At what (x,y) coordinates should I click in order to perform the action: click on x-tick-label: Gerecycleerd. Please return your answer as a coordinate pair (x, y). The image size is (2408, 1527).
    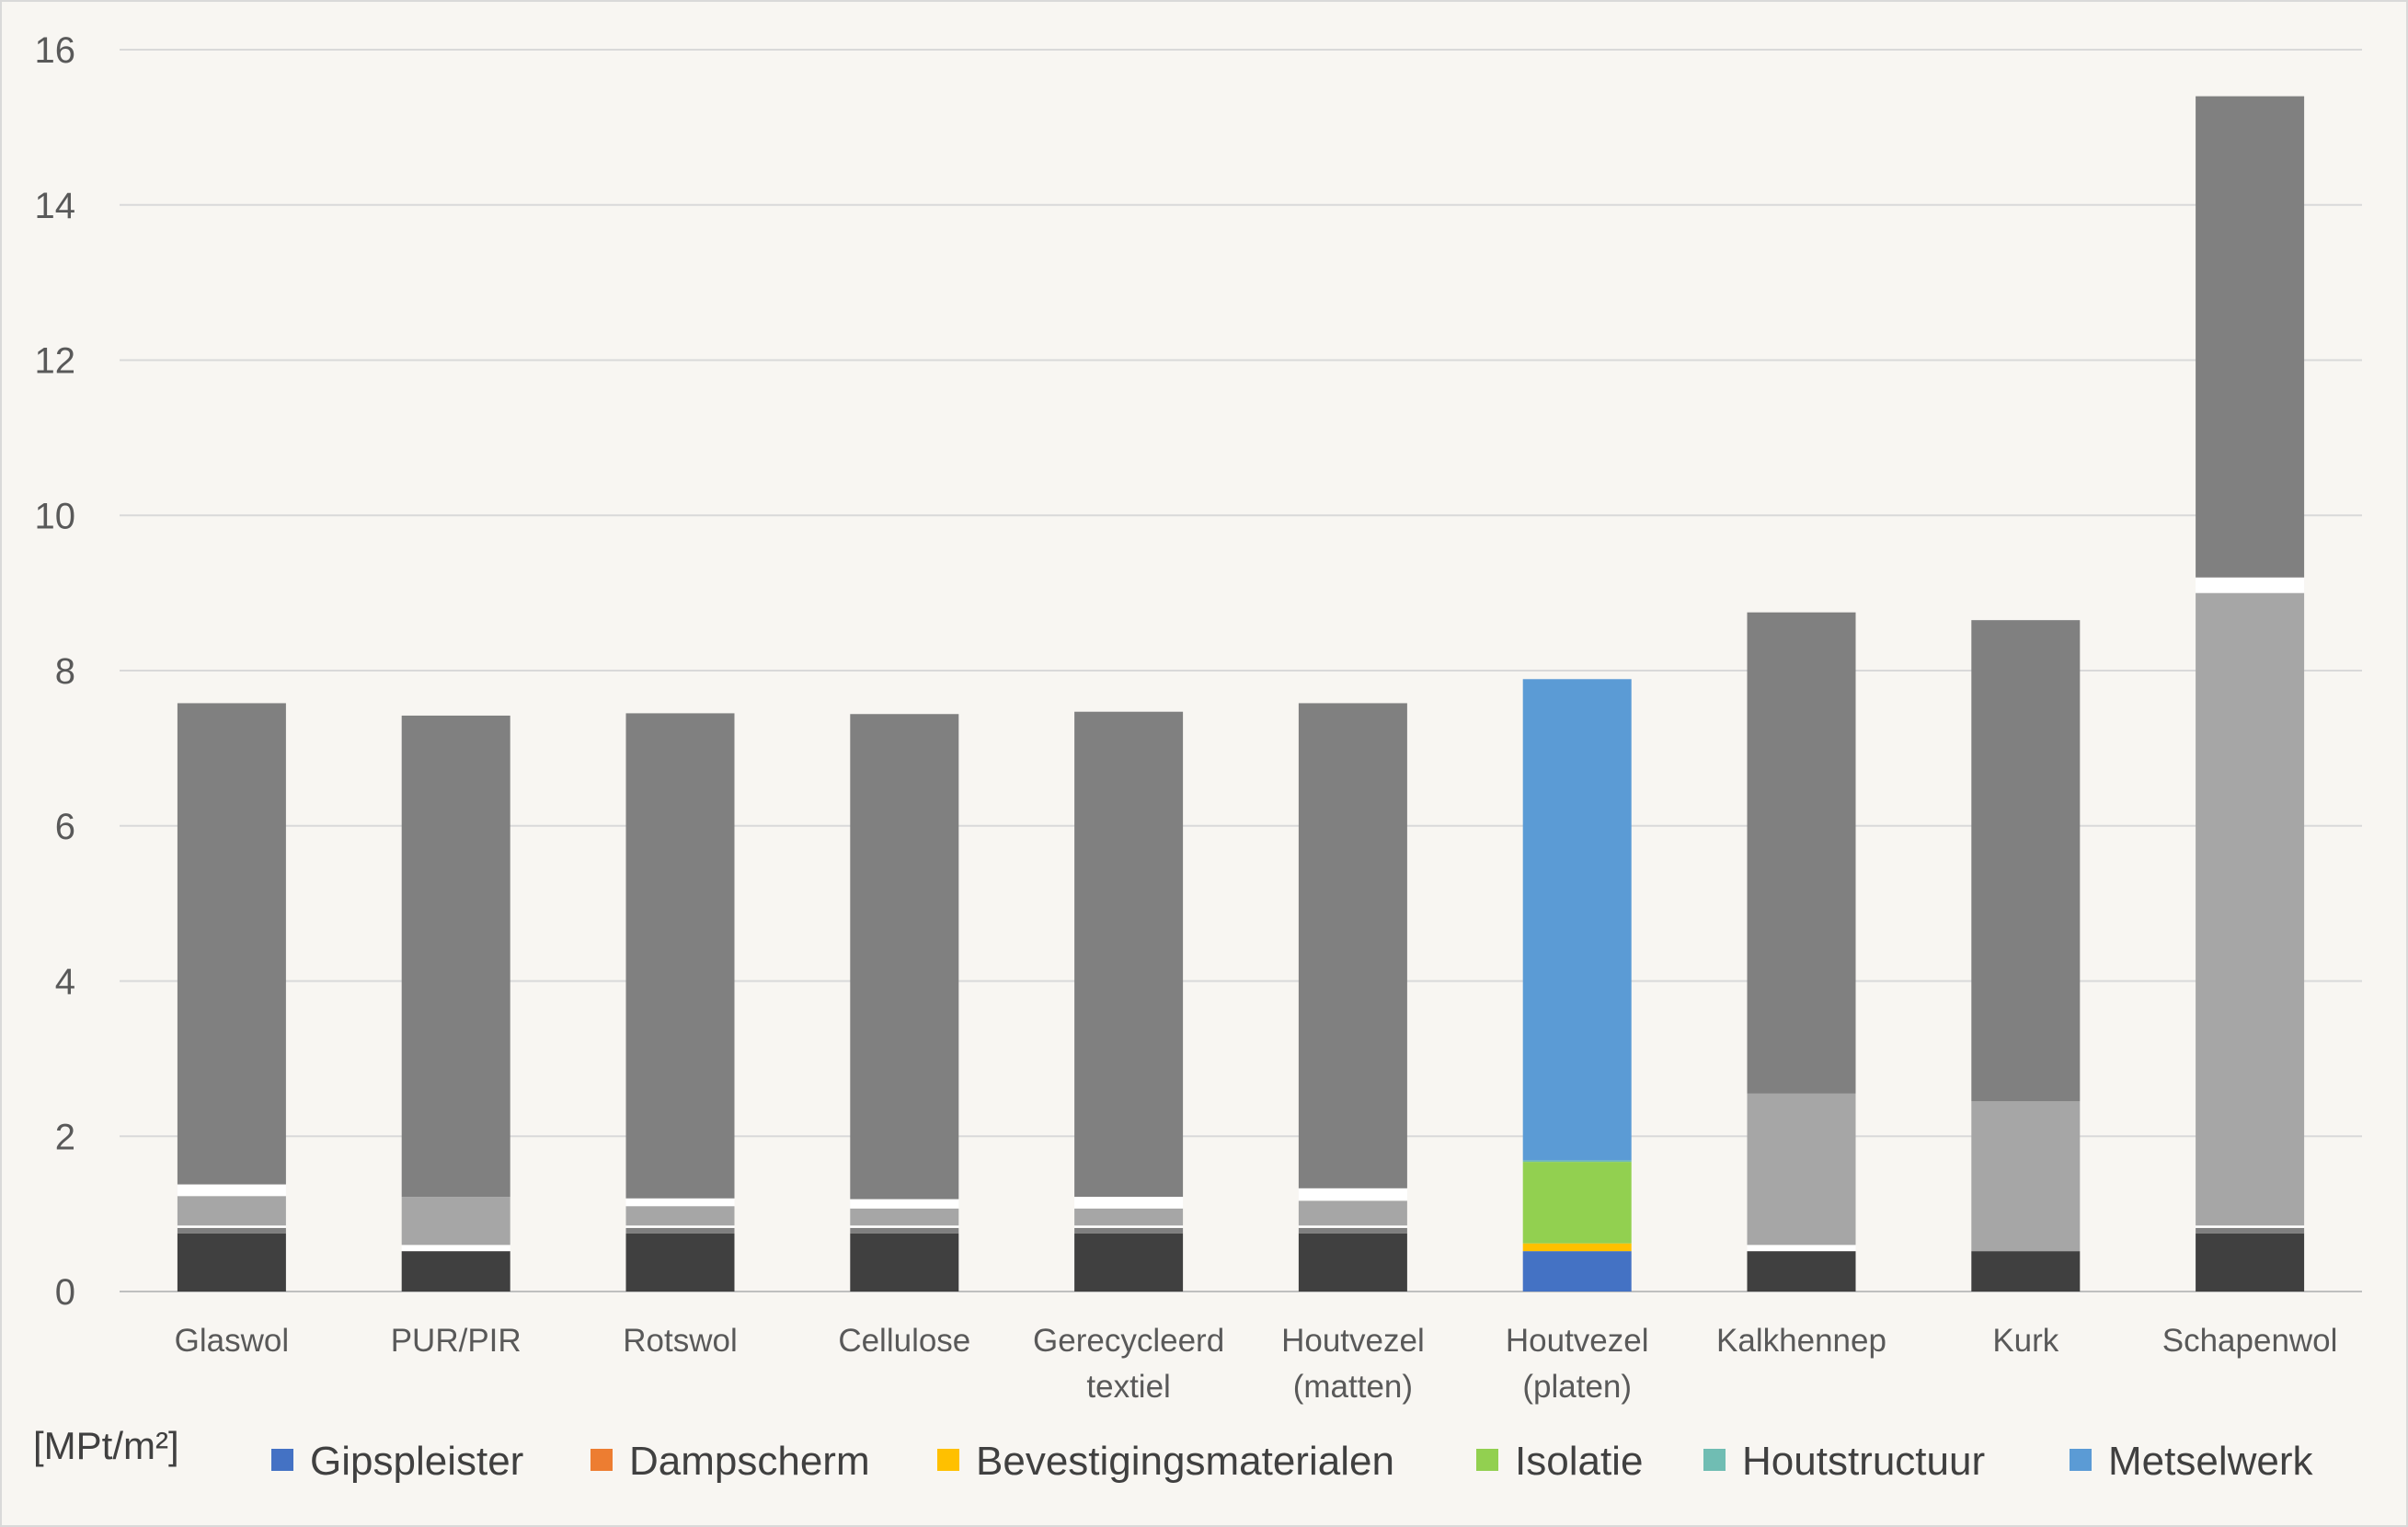
    Looking at the image, I should click on (1128, 1341).